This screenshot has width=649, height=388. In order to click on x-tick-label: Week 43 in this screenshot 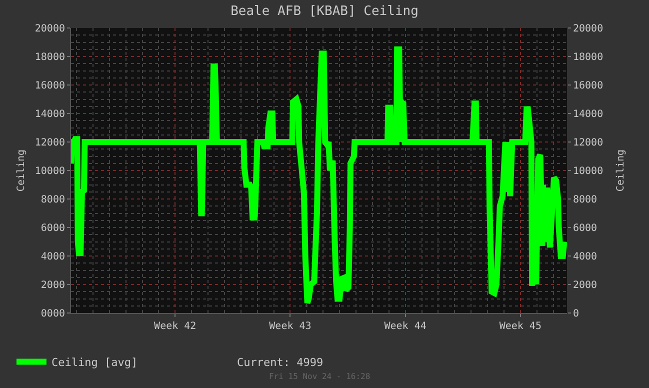, I will do `click(290, 326)`.